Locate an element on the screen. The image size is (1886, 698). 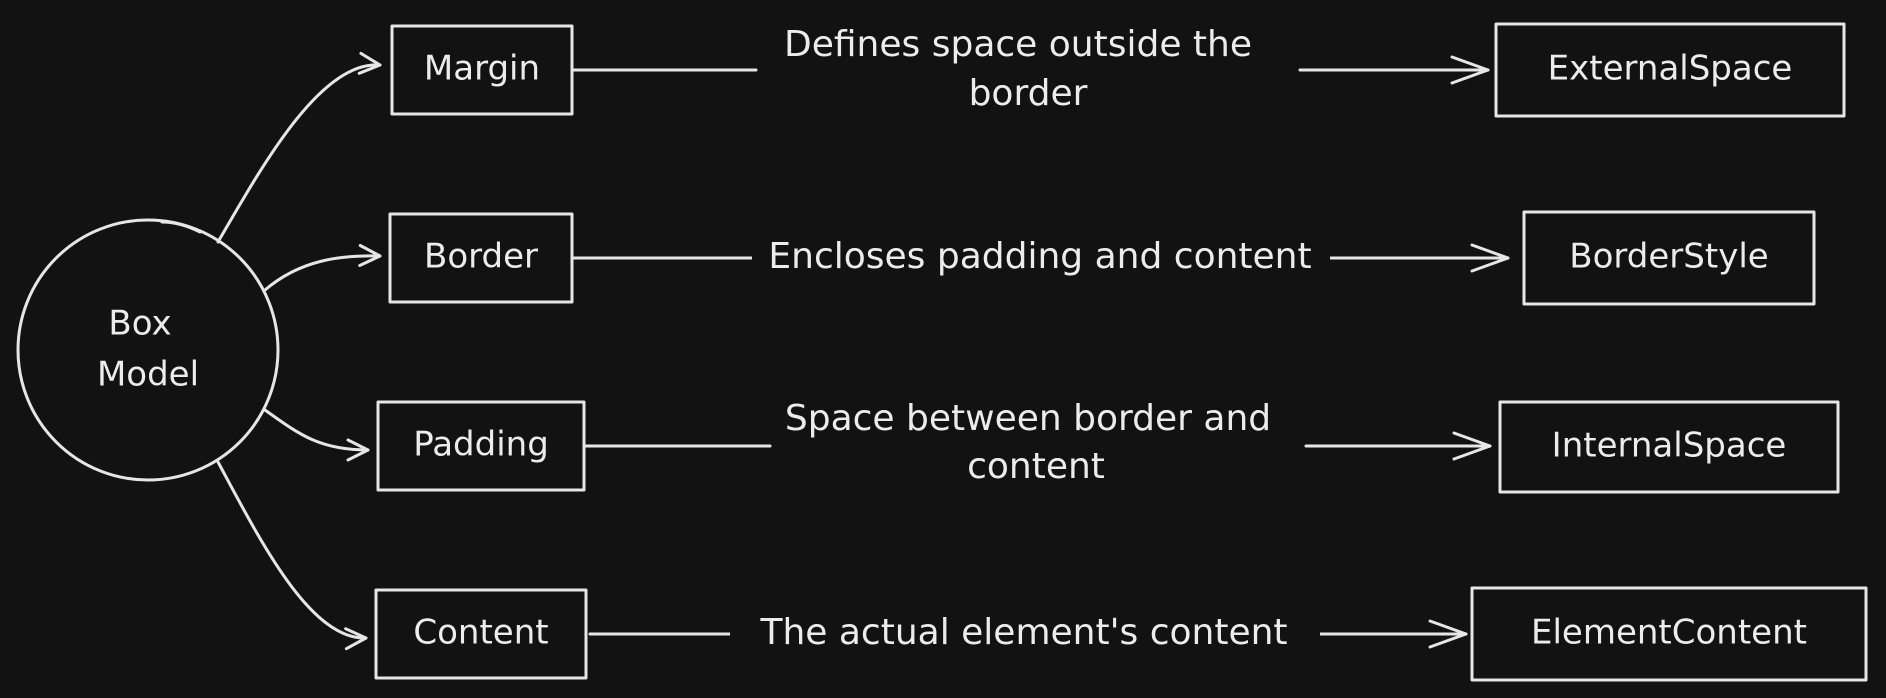
result-externalspace: ExternalSpace is located at coordinates (1670, 70).